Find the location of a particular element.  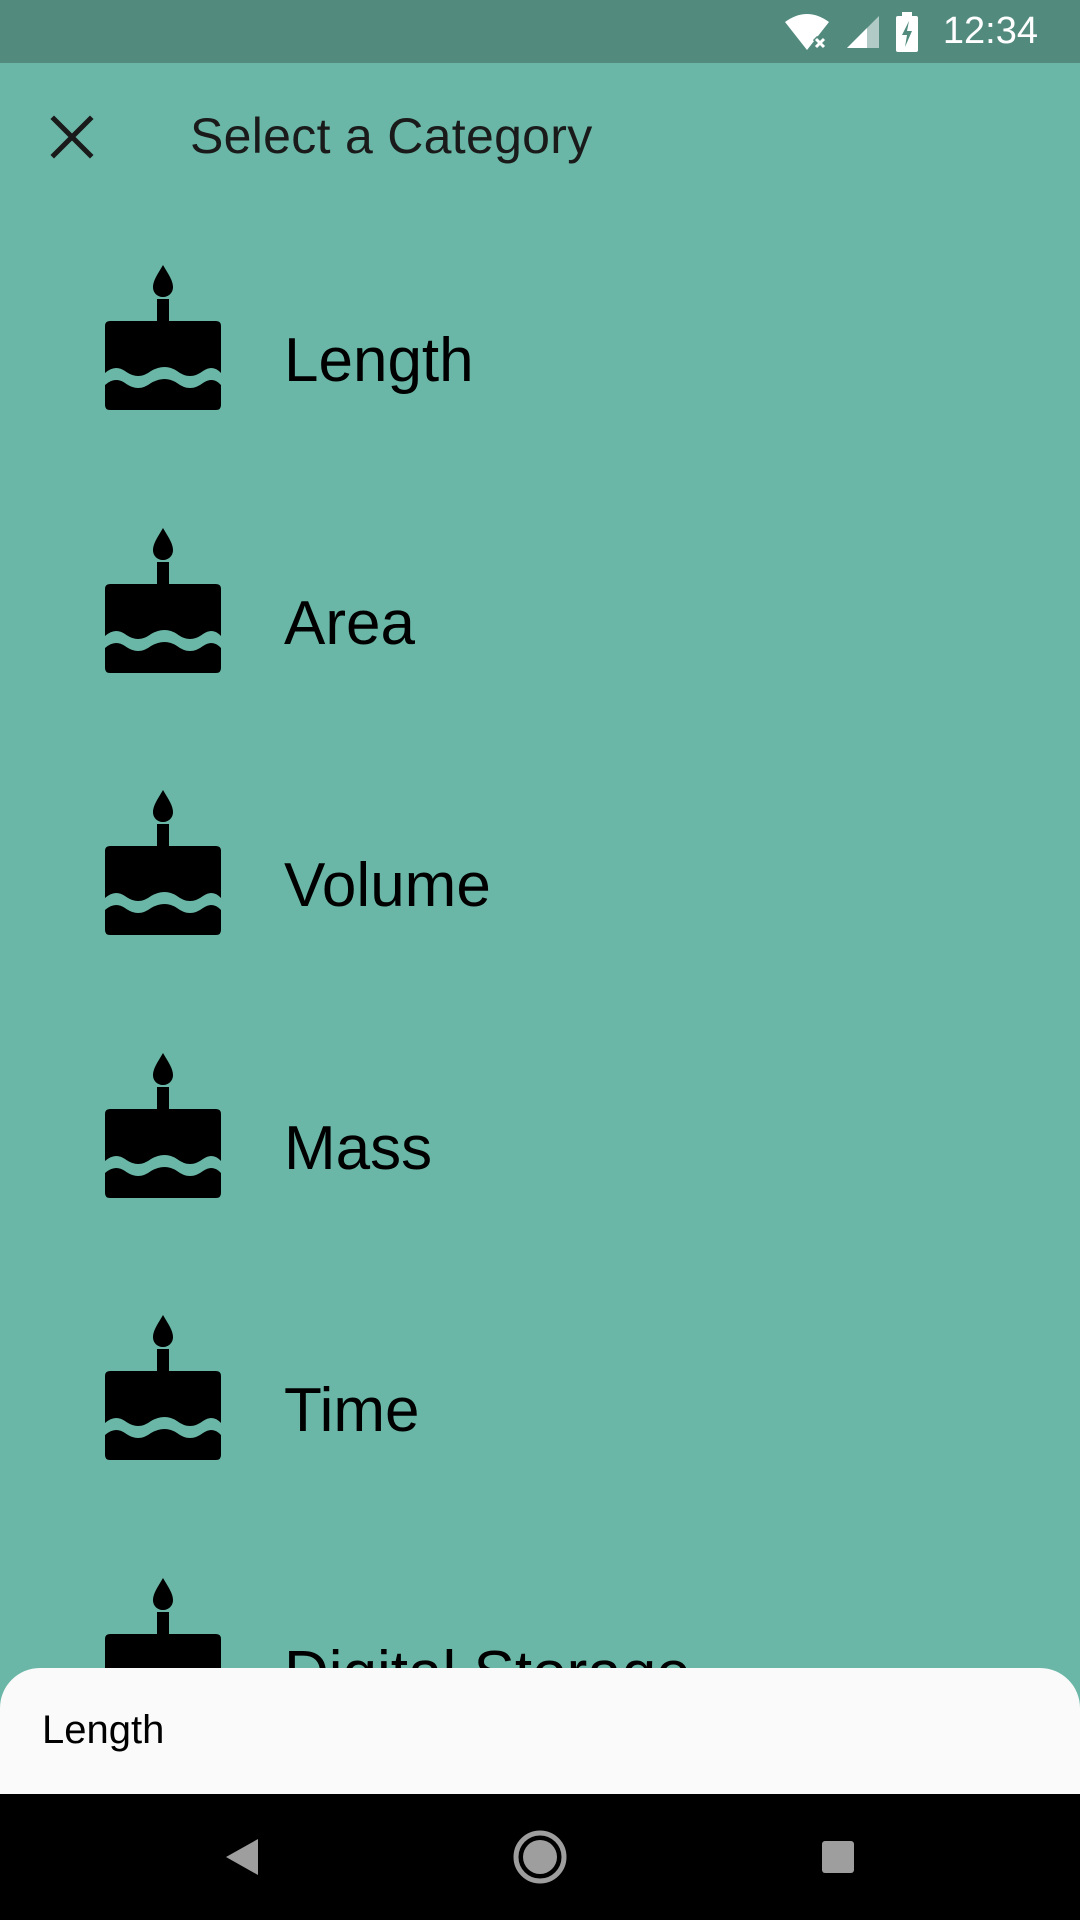

back-icon is located at coordinates (242, 1857).